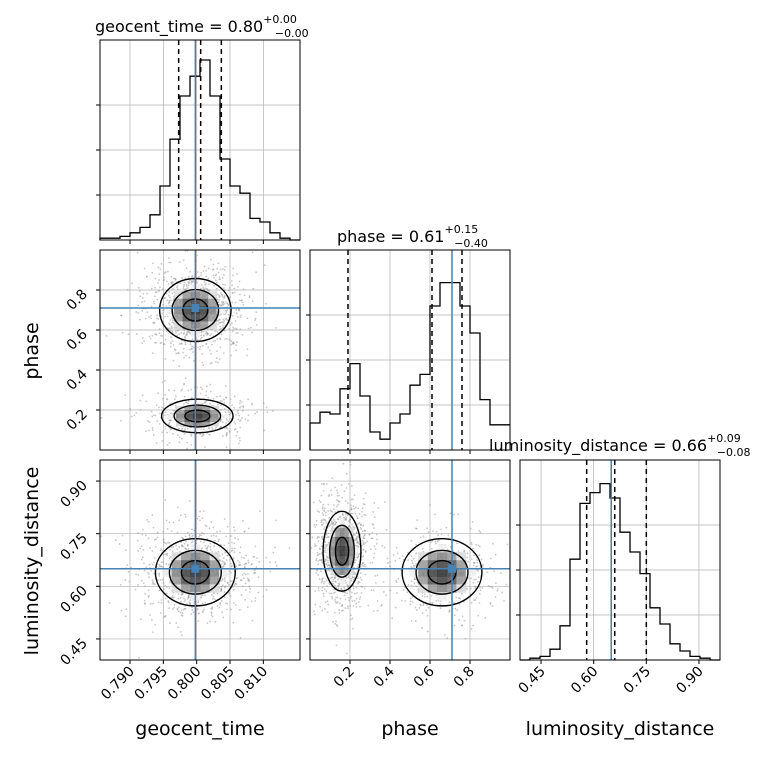 This screenshot has height=764, width=760. I want to click on contour-line, so click(342, 551).